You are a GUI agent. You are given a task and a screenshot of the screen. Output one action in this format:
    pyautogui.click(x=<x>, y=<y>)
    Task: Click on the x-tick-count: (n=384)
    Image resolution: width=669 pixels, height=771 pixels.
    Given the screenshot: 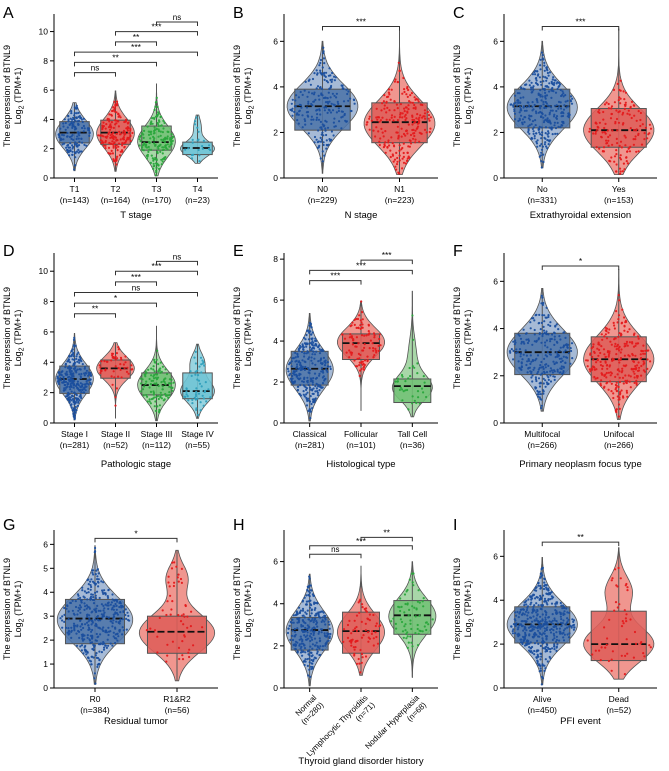 What is the action you would take?
    pyautogui.click(x=95, y=710)
    